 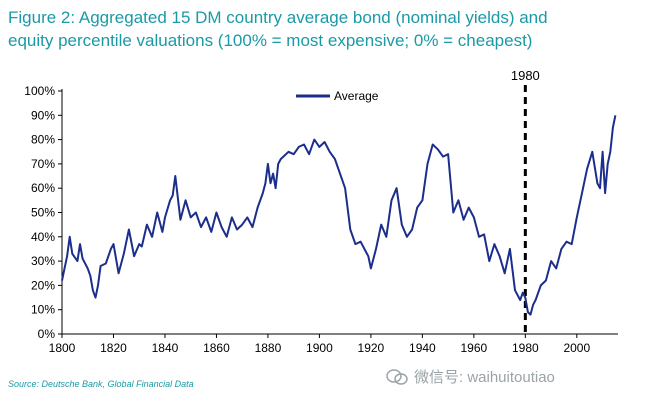 I want to click on y-tick-label: 50%, so click(x=43, y=213).